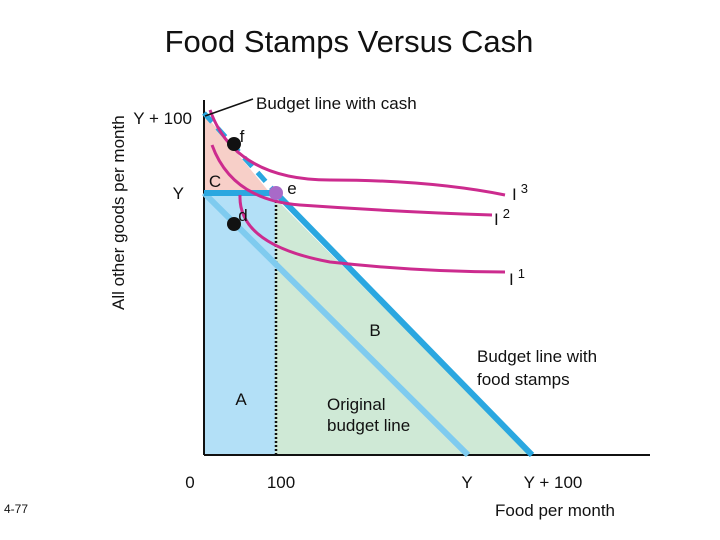 The width and height of the screenshot is (720, 540). I want to click on y-tick-y: Y, so click(178, 193).